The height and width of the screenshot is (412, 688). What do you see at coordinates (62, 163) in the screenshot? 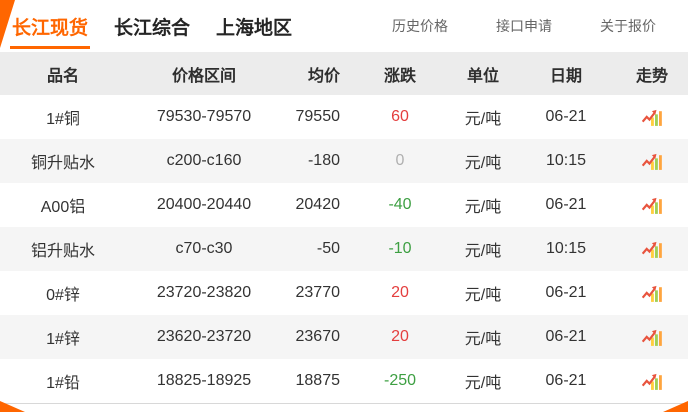
I see `product-name: 铜升贴水` at bounding box center [62, 163].